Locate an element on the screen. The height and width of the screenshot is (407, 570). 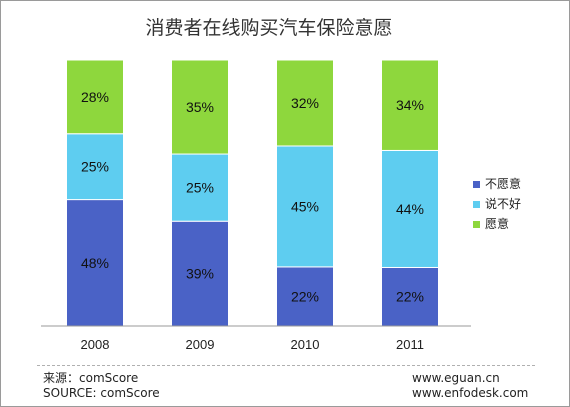
source-label-cn: 来源：comScore is located at coordinates (91, 378).